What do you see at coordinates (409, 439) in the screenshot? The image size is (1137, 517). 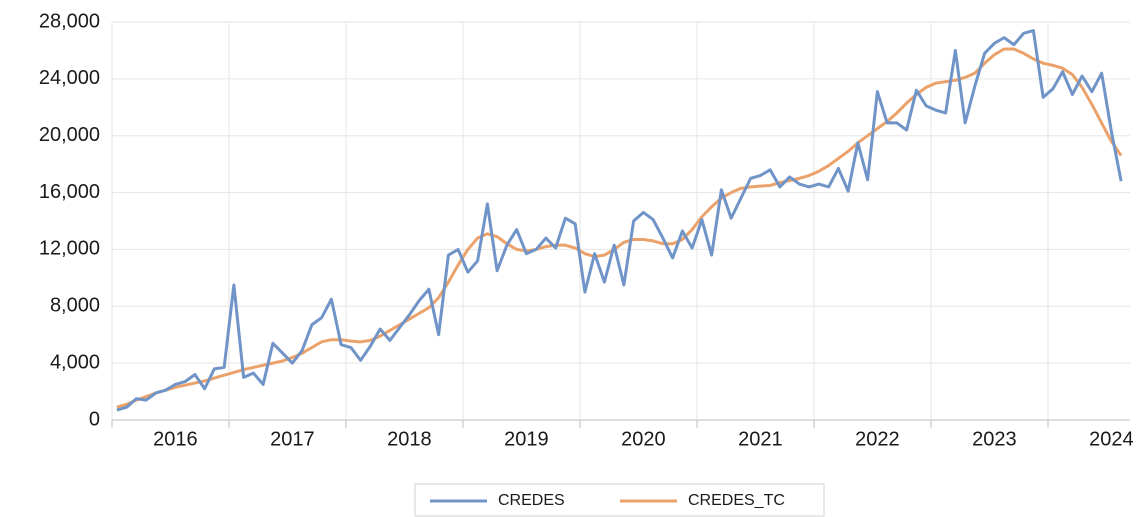 I see `x-tick-label: 2018` at bounding box center [409, 439].